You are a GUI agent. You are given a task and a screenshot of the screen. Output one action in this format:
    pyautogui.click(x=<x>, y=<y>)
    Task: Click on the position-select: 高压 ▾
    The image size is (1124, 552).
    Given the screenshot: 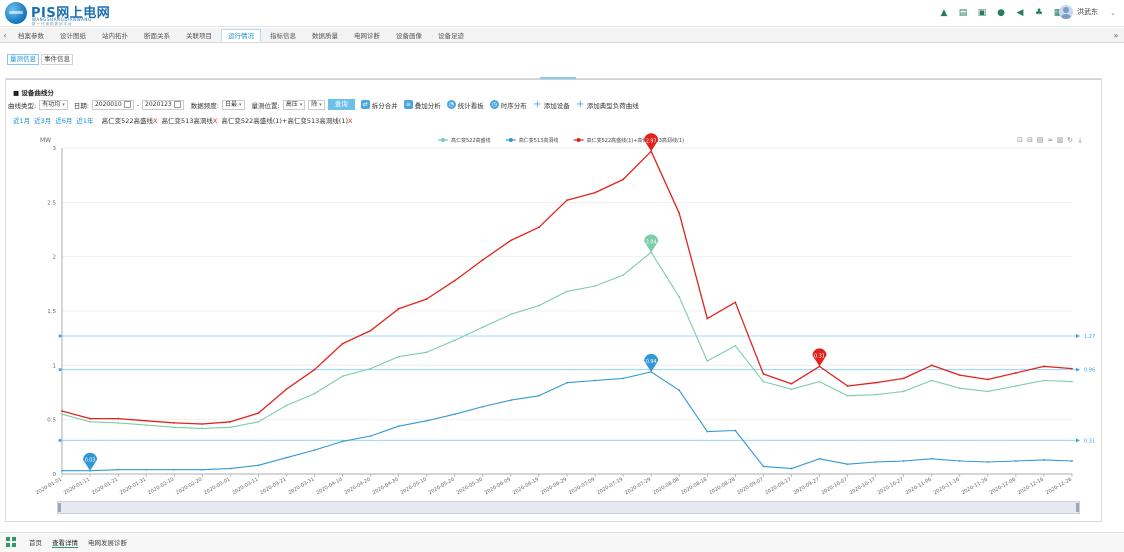 What is the action you would take?
    pyautogui.click(x=294, y=104)
    